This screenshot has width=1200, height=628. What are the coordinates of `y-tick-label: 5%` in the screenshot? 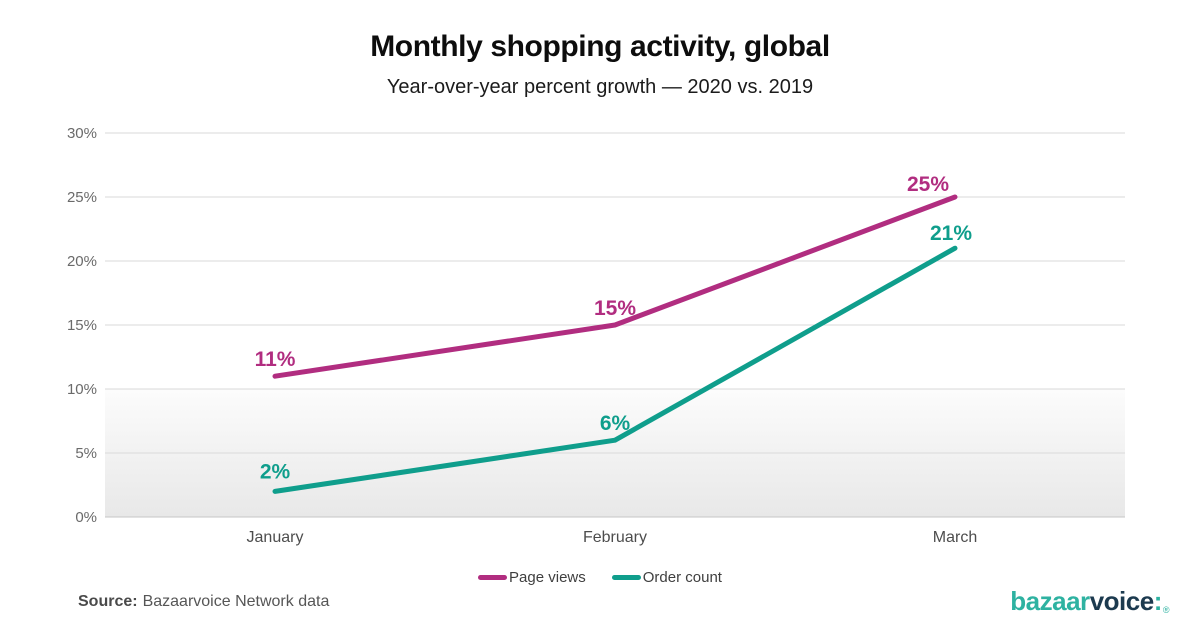 It's located at (86, 453).